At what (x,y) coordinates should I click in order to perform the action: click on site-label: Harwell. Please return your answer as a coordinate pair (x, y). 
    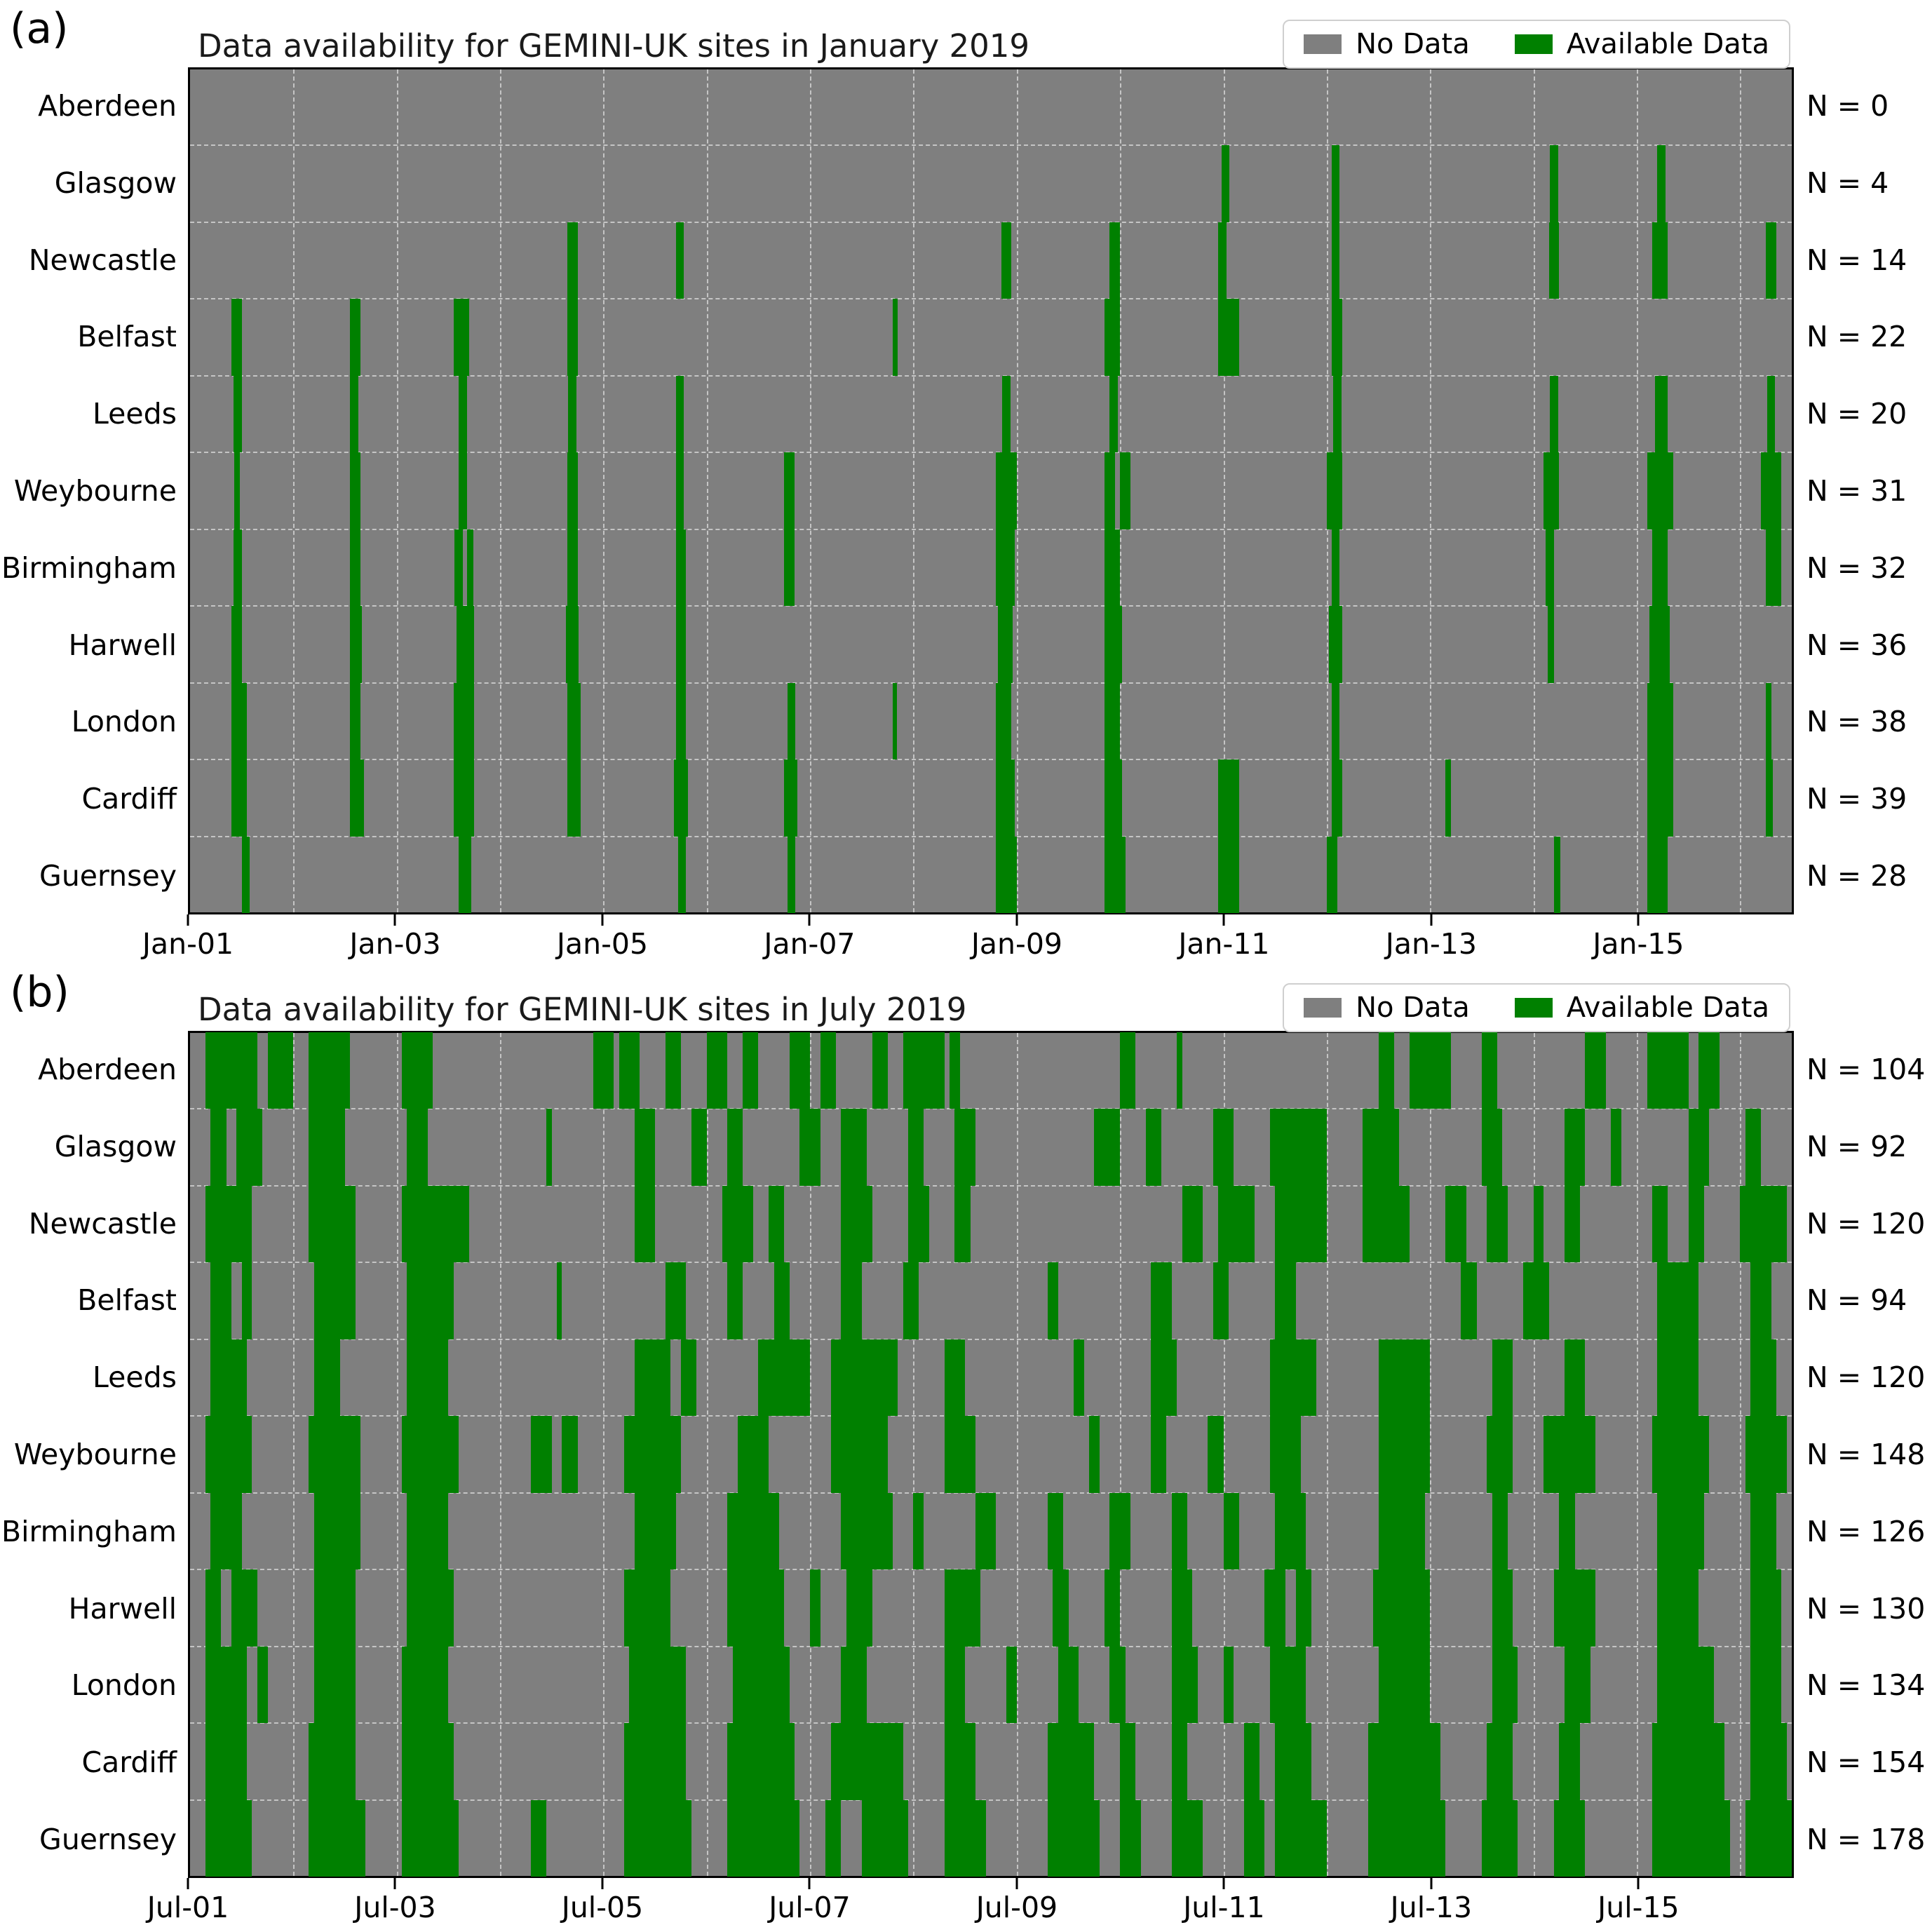
    Looking at the image, I should click on (122, 645).